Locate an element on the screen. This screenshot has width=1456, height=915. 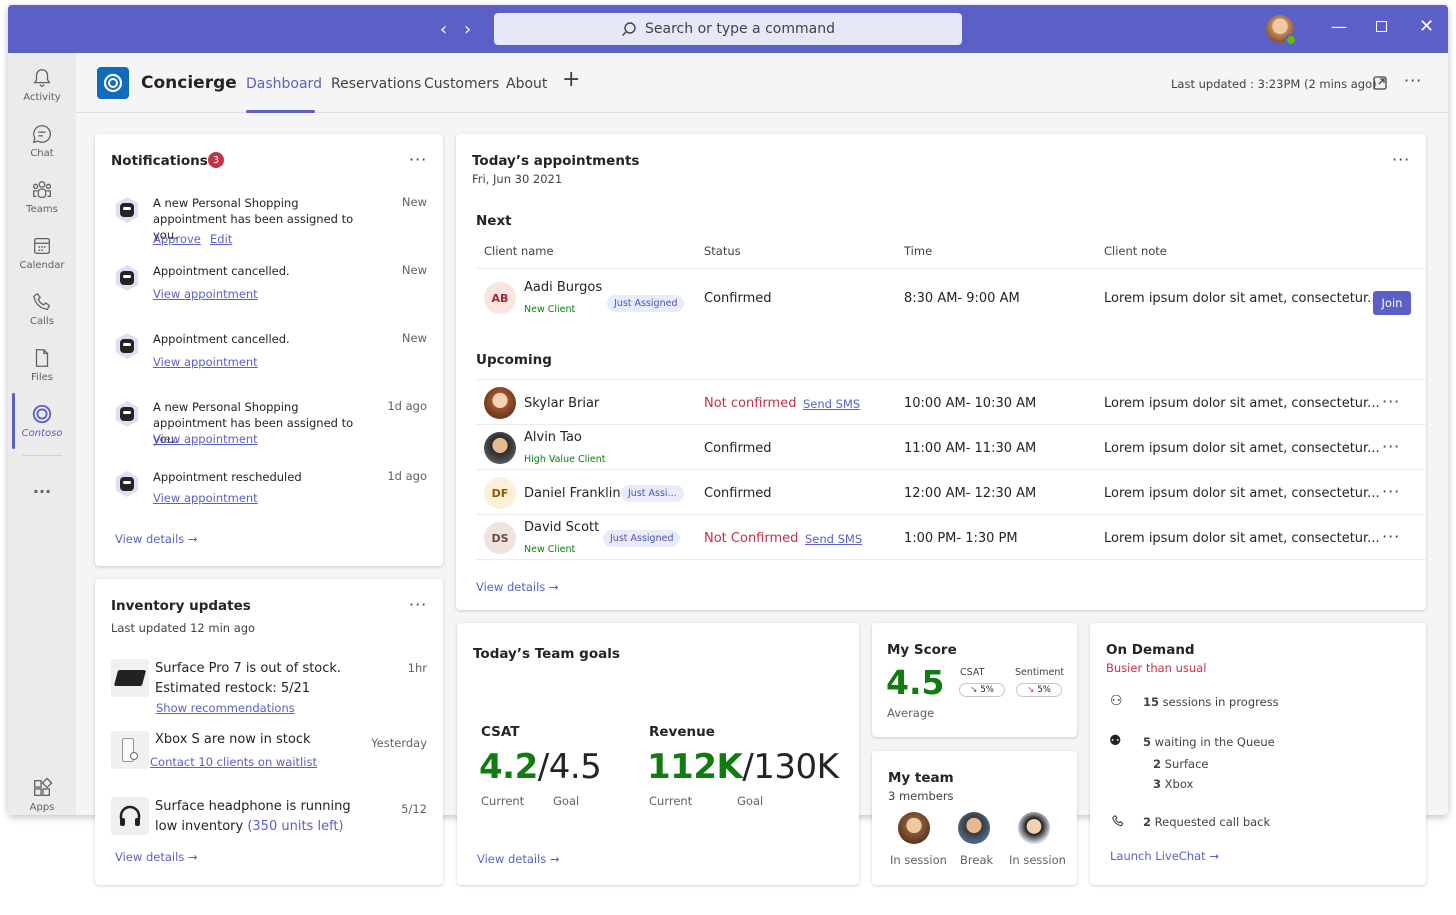
inventory-more-icon: ··· is located at coordinates (418, 604).